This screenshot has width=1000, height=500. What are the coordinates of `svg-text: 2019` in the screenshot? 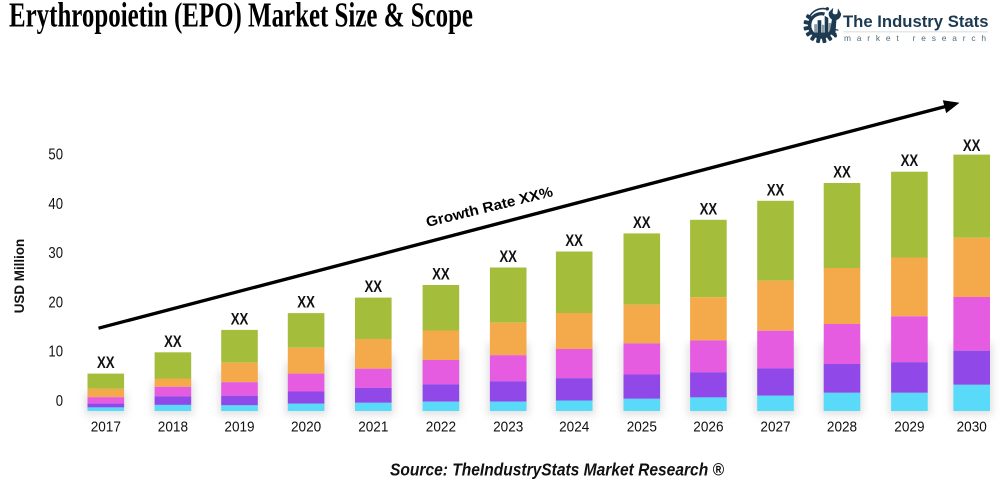 It's located at (239, 428).